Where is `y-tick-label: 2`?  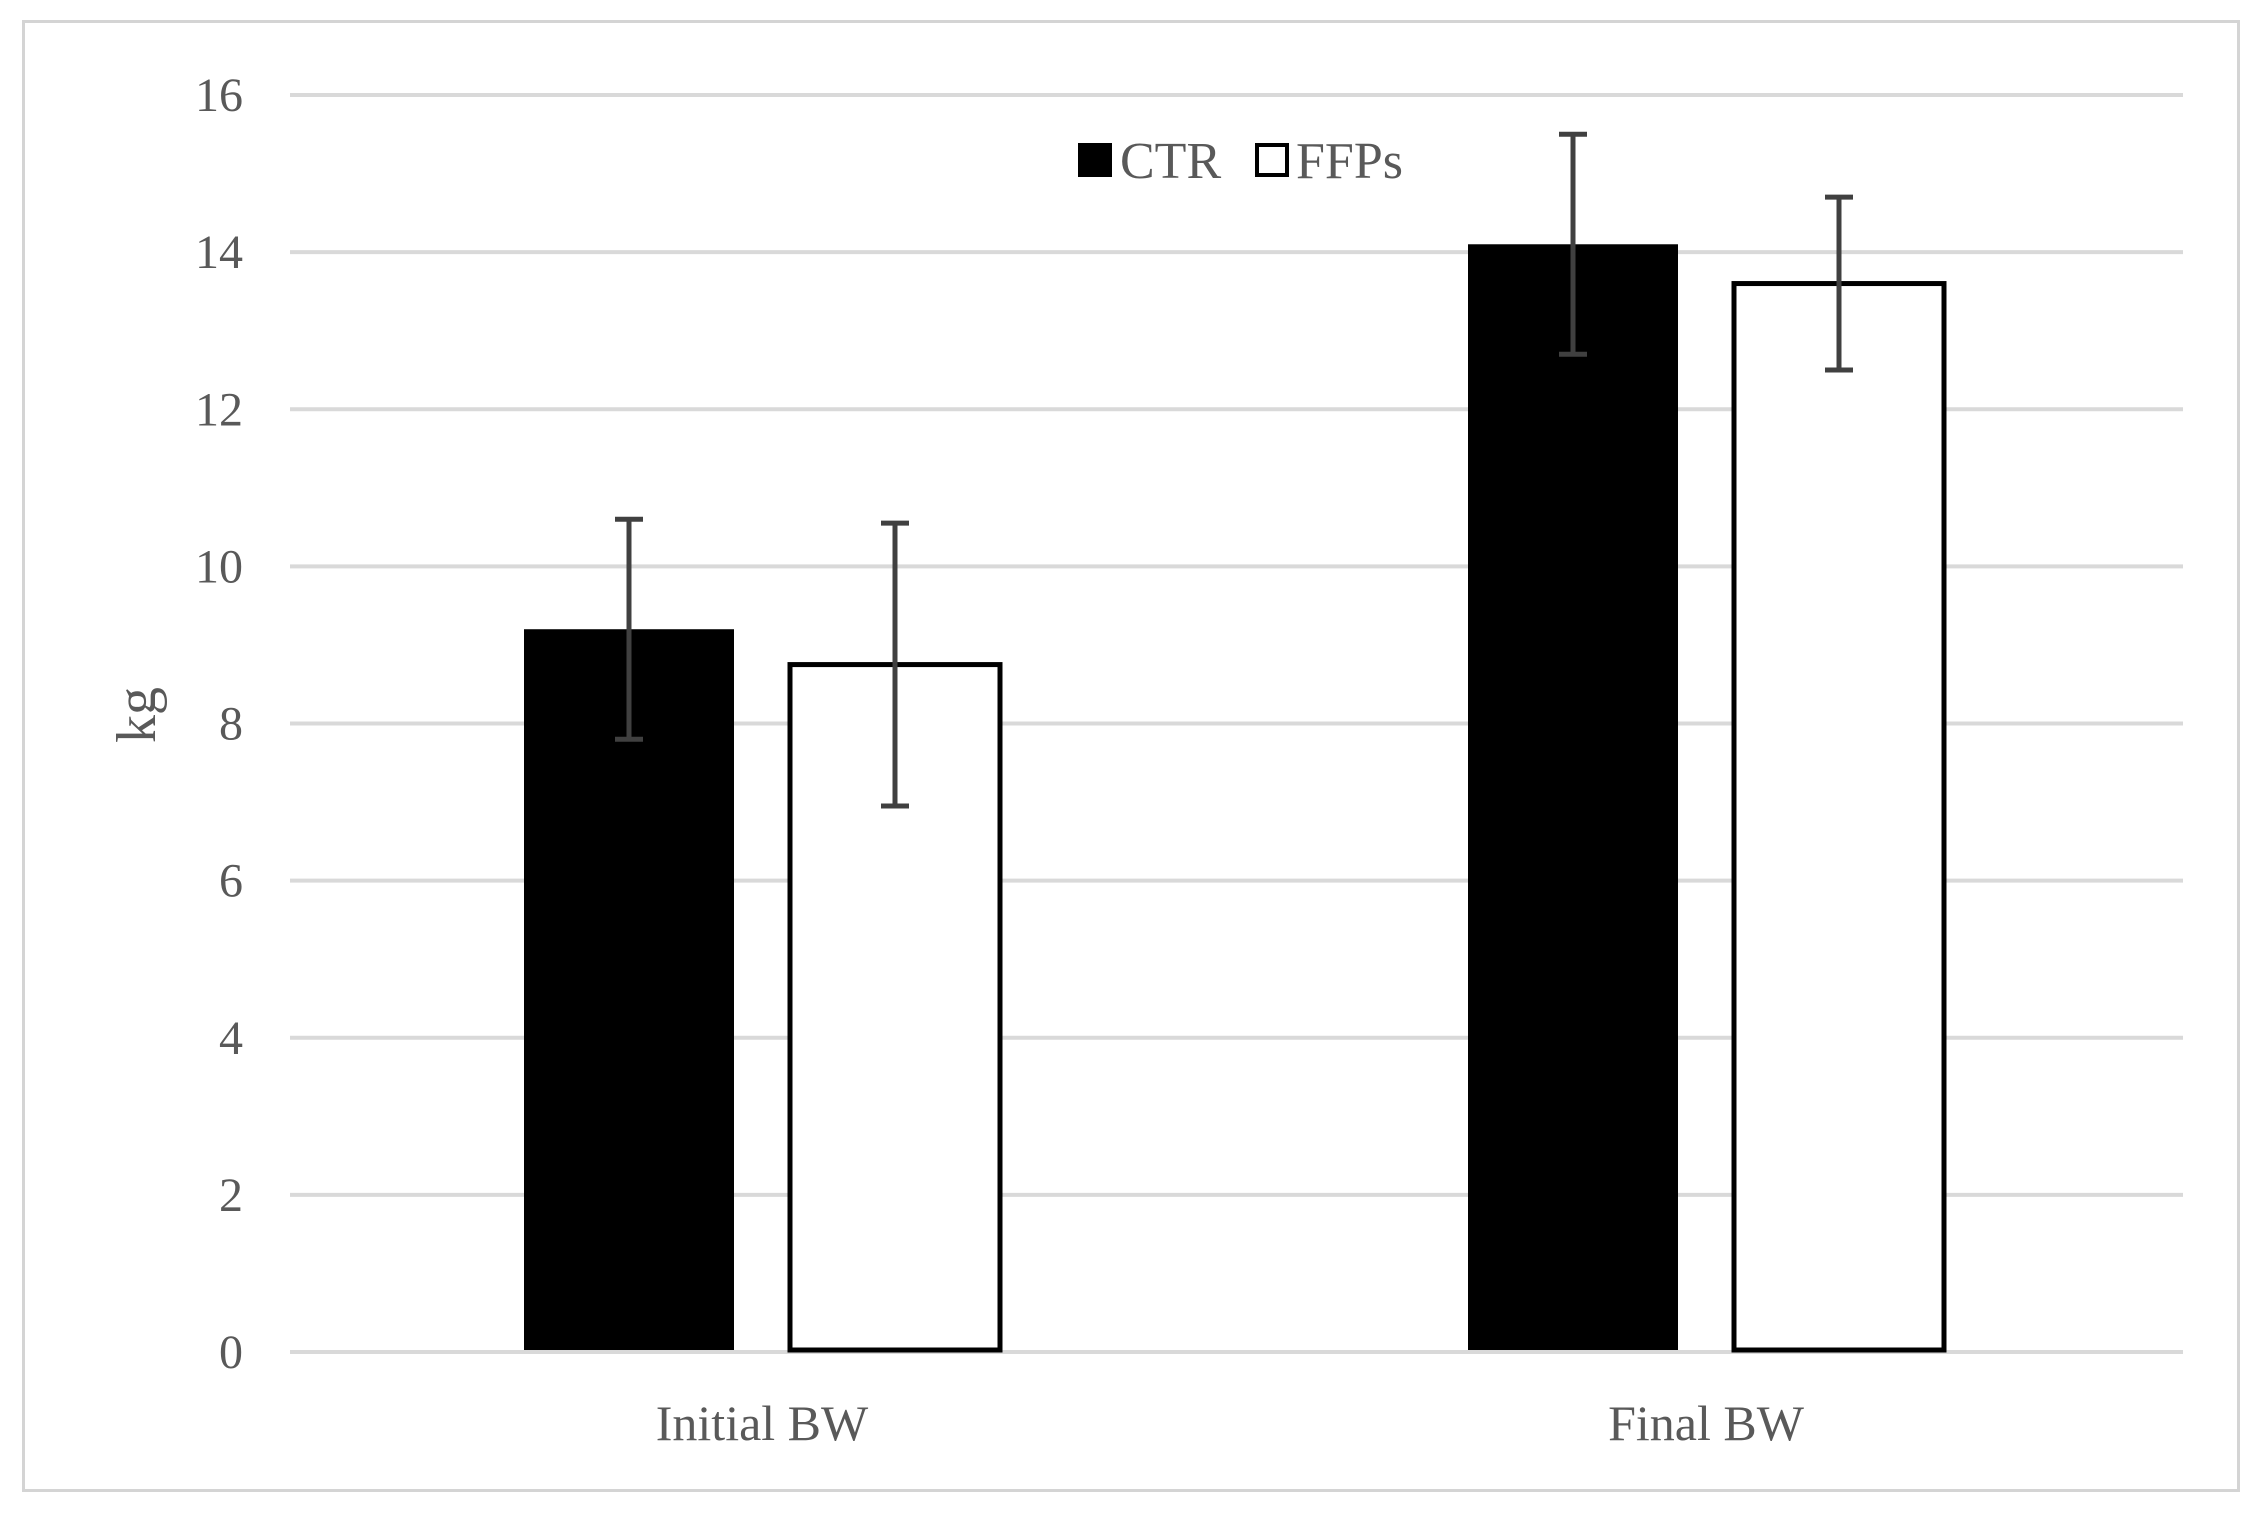 y-tick-label: 2 is located at coordinates (231, 1195).